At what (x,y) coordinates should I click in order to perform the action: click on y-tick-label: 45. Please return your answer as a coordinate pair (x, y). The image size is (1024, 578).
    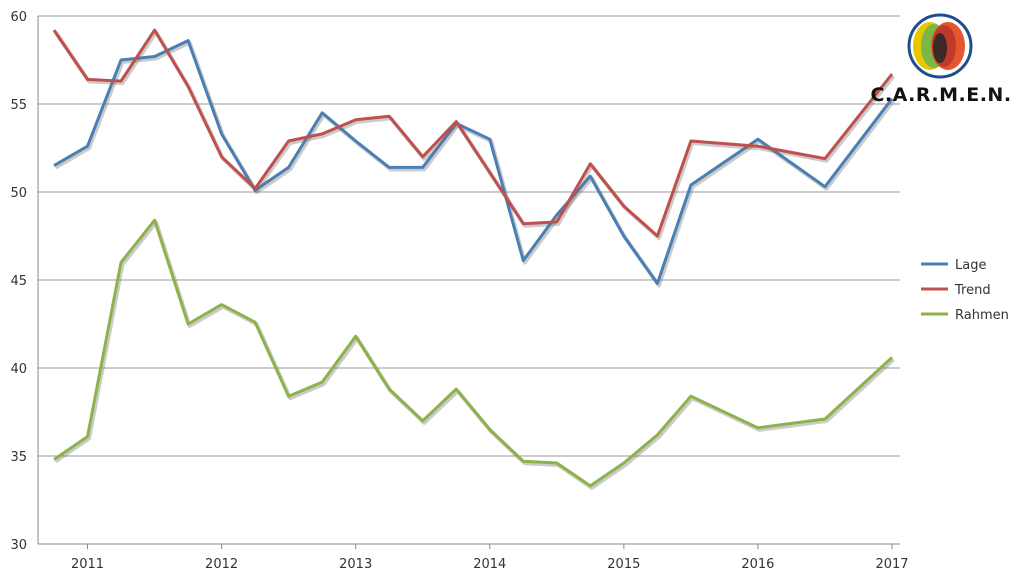
    Looking at the image, I should click on (18, 281).